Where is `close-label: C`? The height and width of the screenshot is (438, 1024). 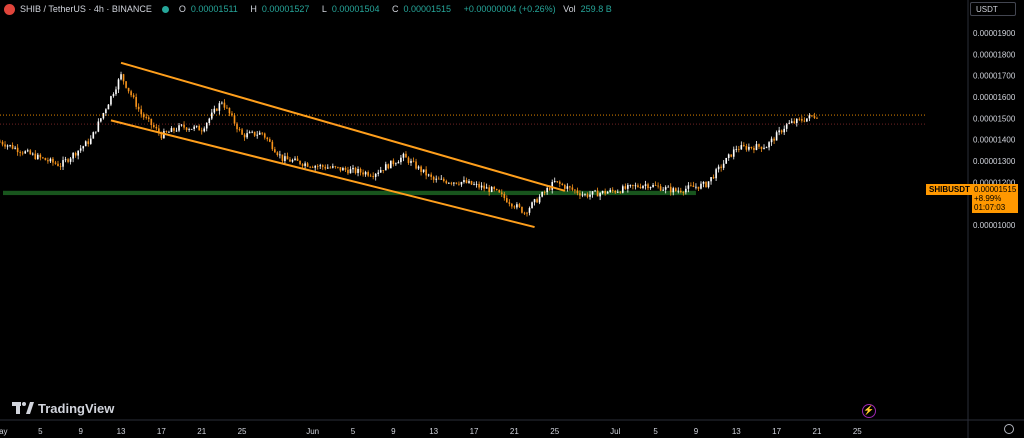
close-label: C is located at coordinates (395, 9).